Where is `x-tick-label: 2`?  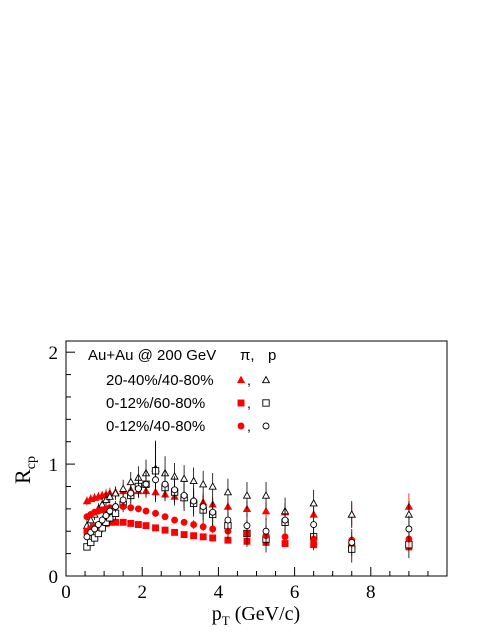
x-tick-label: 2 is located at coordinates (142, 592).